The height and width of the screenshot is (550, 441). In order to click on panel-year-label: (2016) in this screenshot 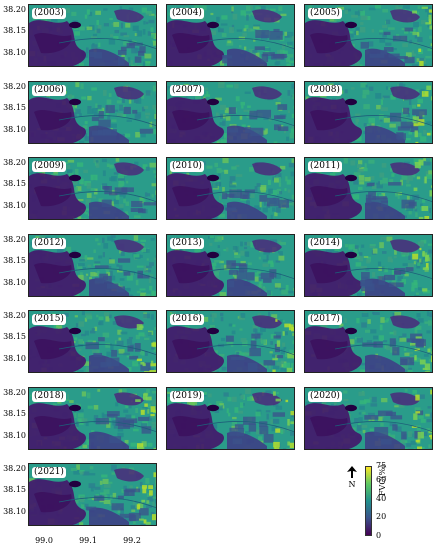, I will do `click(187, 319)`.